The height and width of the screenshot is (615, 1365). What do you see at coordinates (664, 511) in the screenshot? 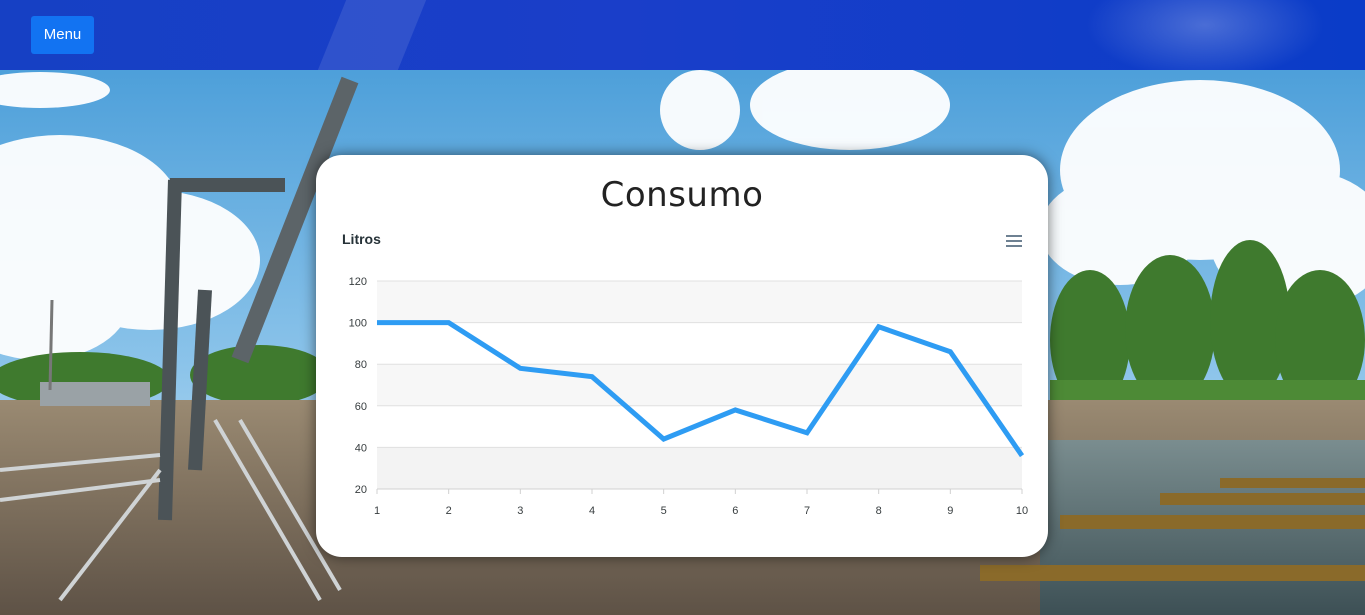
I see `x-tick-label: 5` at bounding box center [664, 511].